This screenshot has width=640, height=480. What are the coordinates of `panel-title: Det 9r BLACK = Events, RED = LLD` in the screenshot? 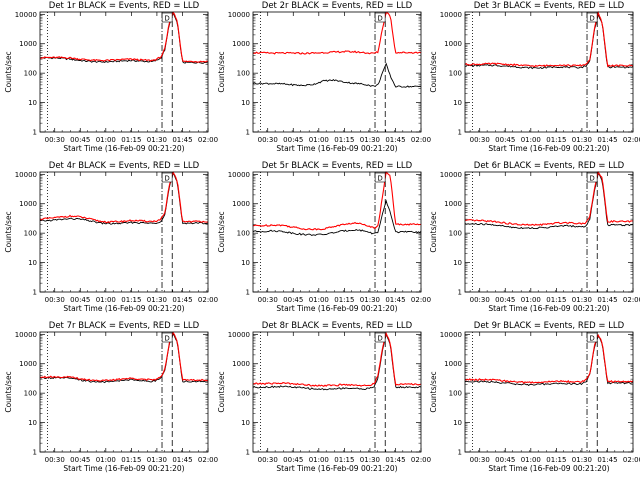 It's located at (549, 326).